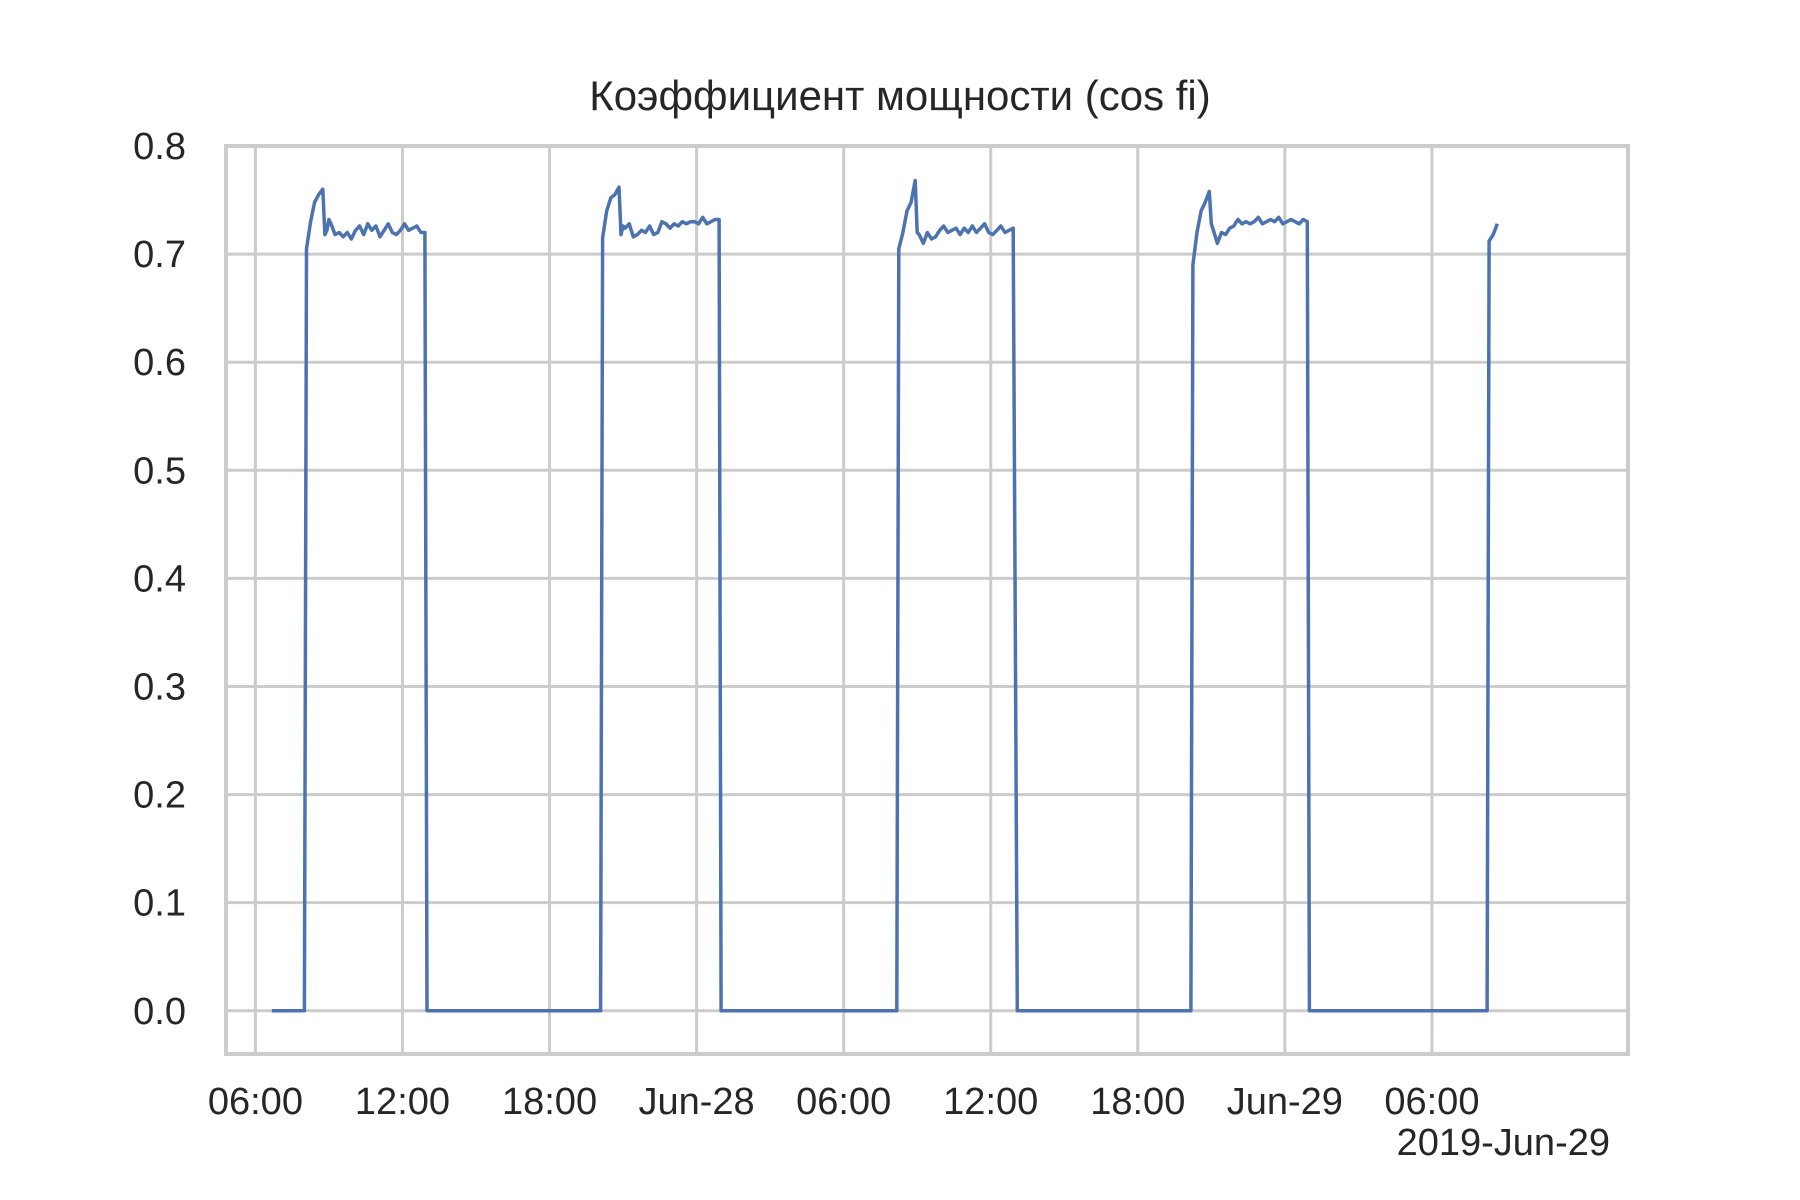  I want to click on y-tick-label: 0.6, so click(159, 363).